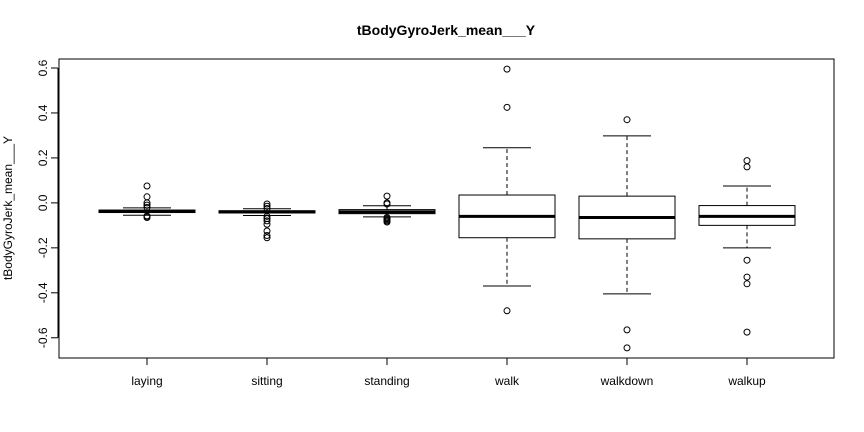  I want to click on box-sitting, so click(267, 221).